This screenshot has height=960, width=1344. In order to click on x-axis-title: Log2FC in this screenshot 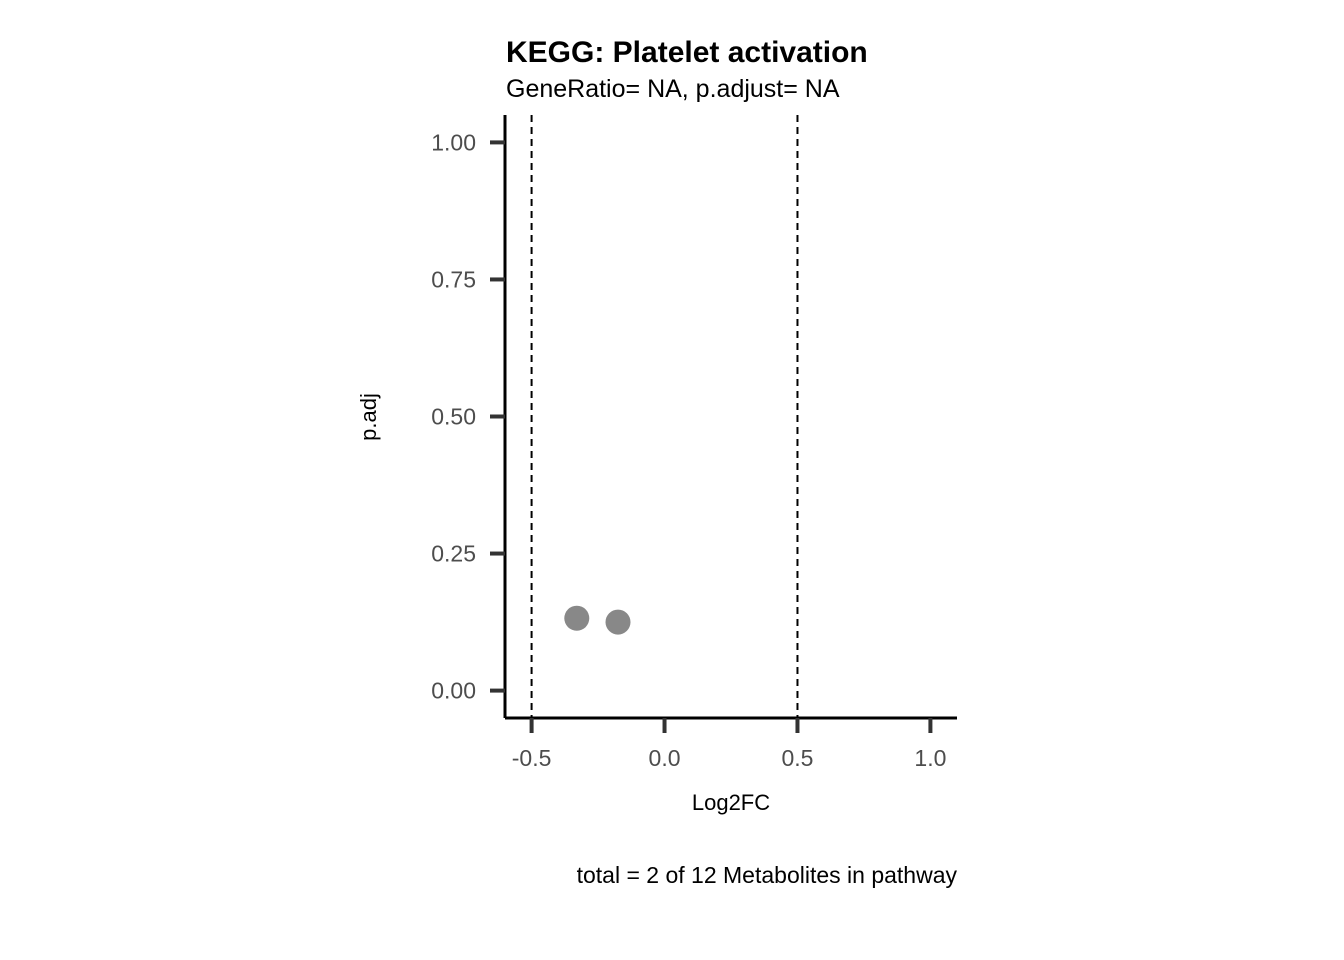, I will do `click(731, 802)`.